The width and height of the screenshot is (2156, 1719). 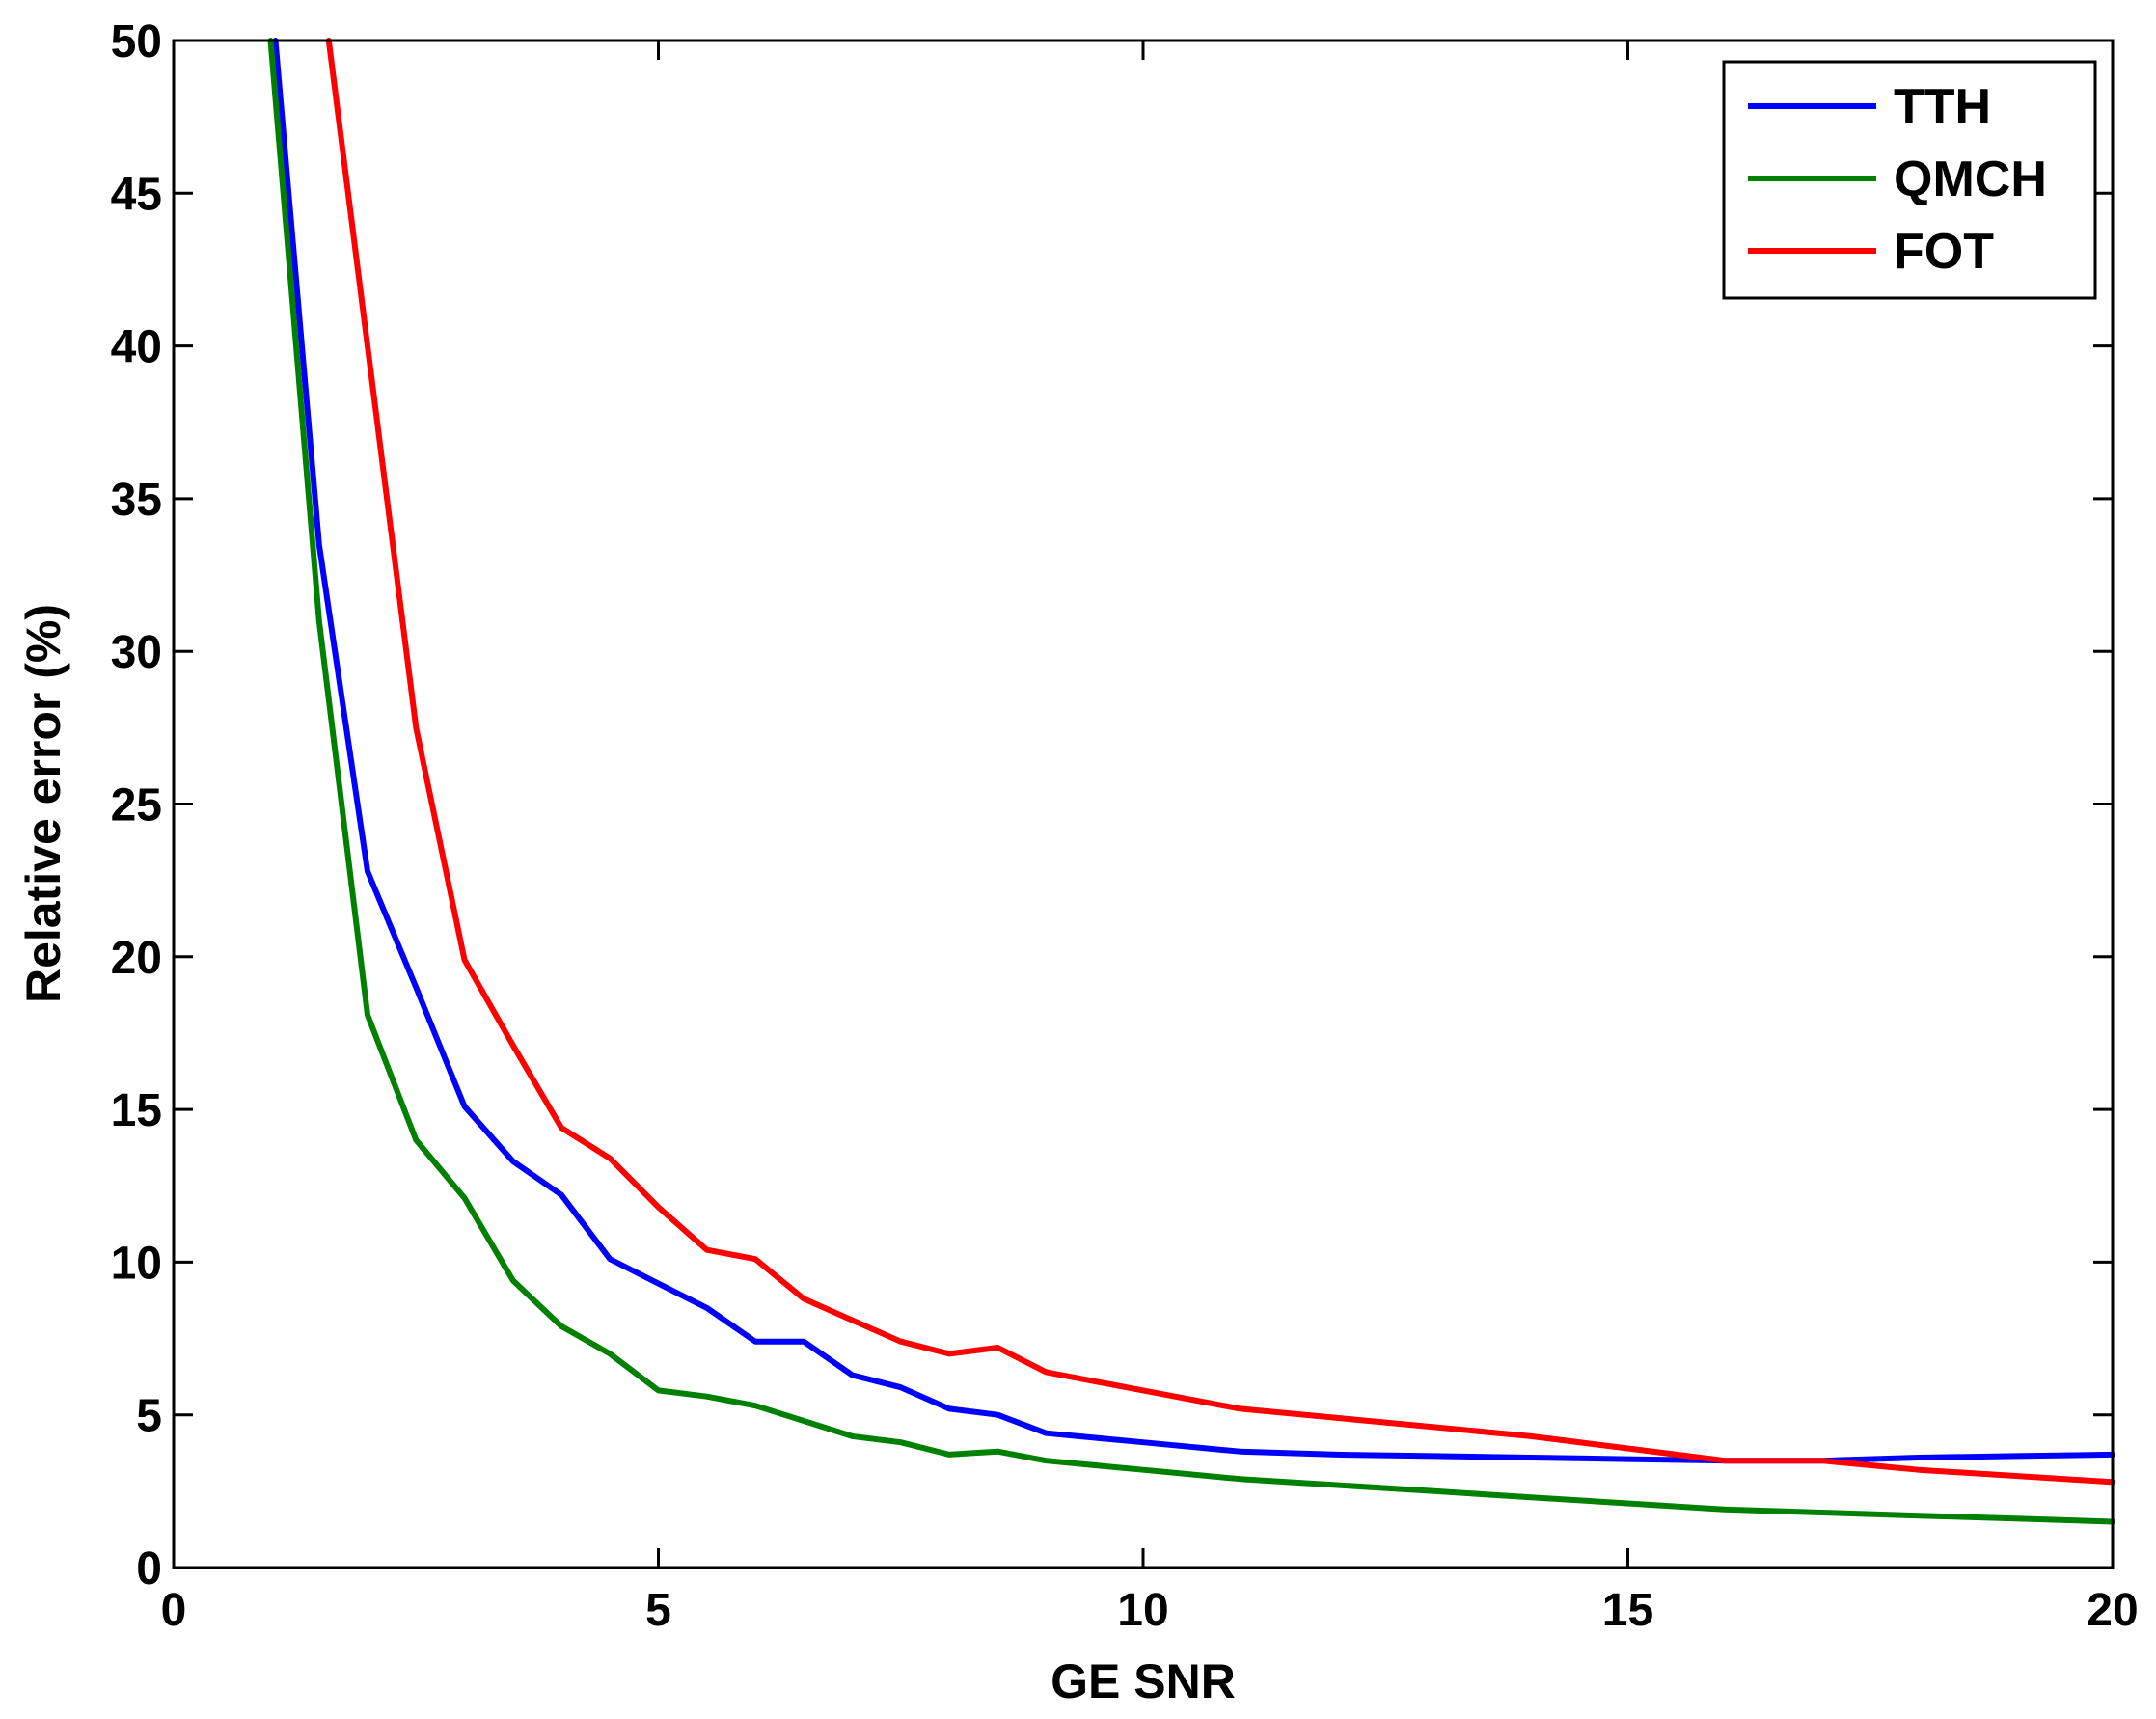 I want to click on x-tick-label: 10, so click(x=1142, y=1610).